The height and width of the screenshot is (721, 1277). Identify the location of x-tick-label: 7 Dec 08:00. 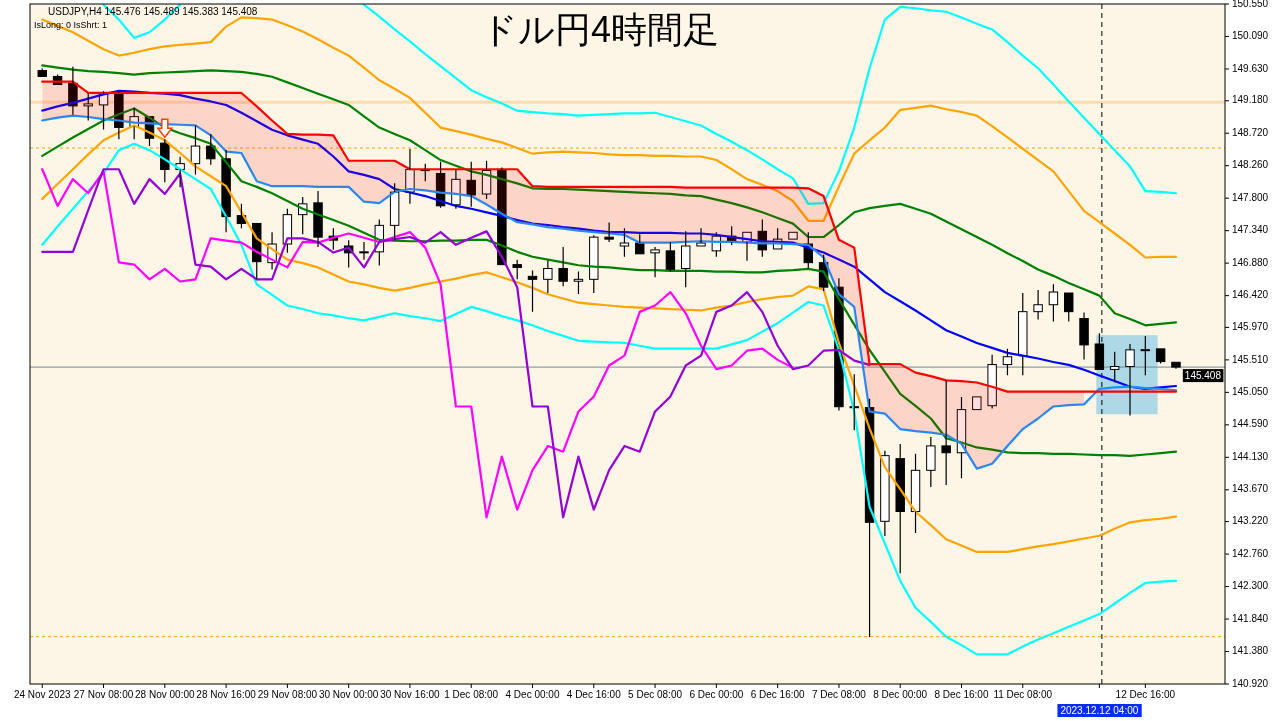
(839, 694).